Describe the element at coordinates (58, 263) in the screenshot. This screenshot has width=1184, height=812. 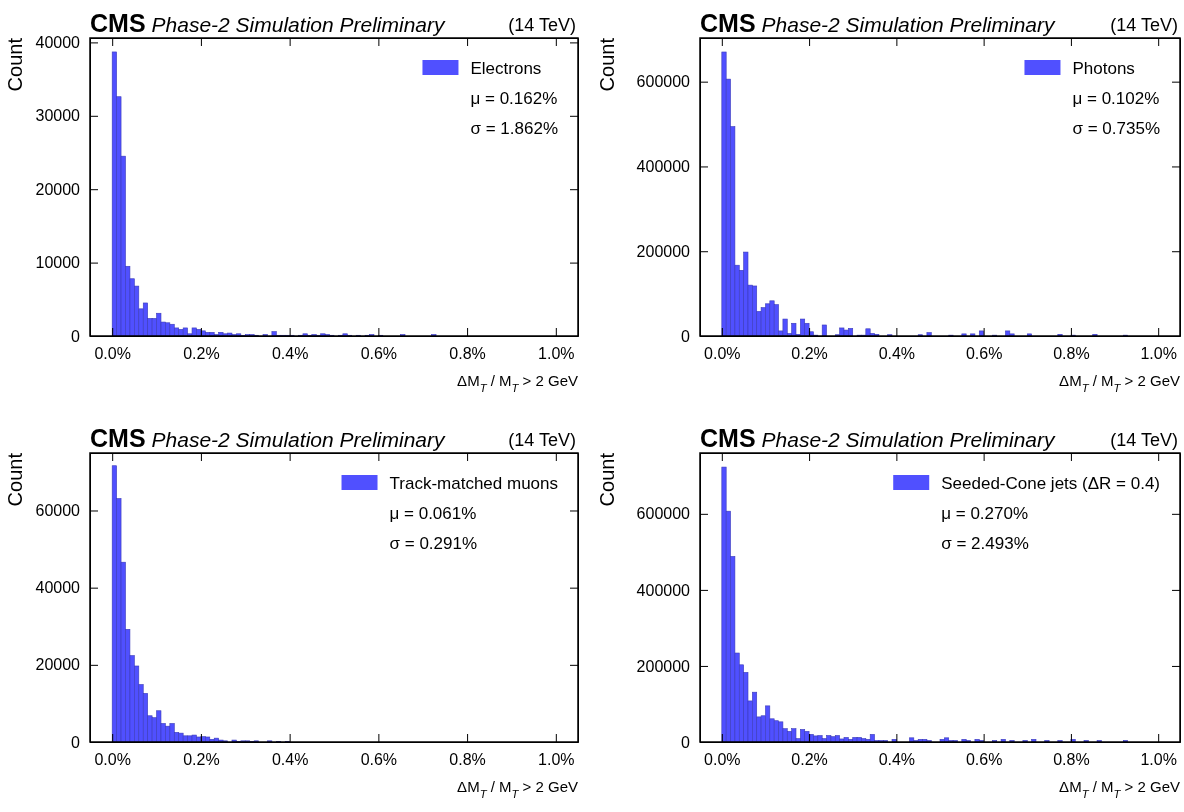
I see `y-tick-label: 10000` at that location.